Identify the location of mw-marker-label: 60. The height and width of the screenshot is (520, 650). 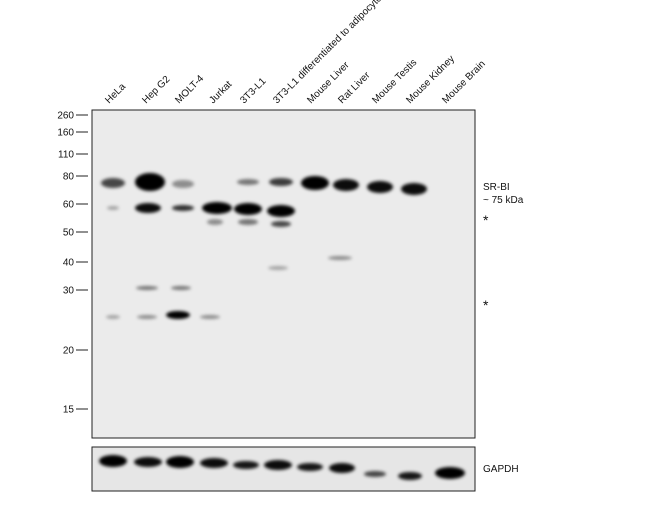
(69, 205).